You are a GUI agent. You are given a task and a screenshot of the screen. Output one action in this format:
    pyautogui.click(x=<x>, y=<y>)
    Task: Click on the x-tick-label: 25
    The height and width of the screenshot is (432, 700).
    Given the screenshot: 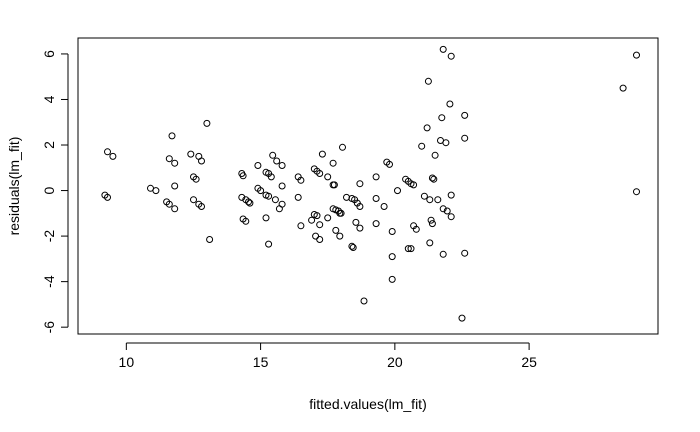 What is the action you would take?
    pyautogui.click(x=529, y=362)
    